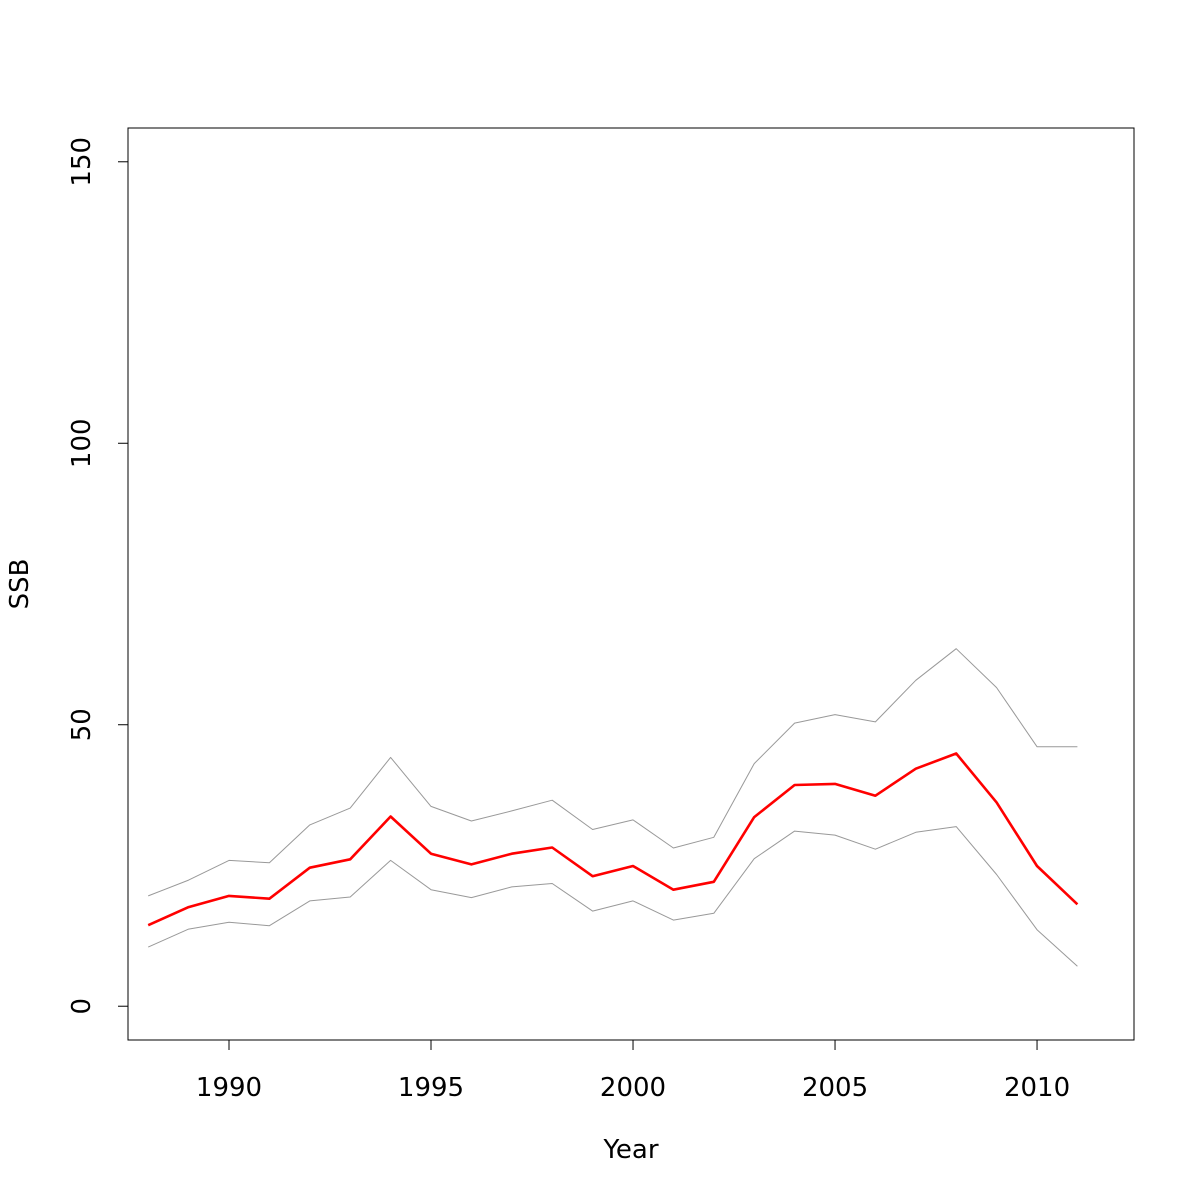 The height and width of the screenshot is (1200, 1200). What do you see at coordinates (20, 584) in the screenshot?
I see `y-axis-title: SSB` at bounding box center [20, 584].